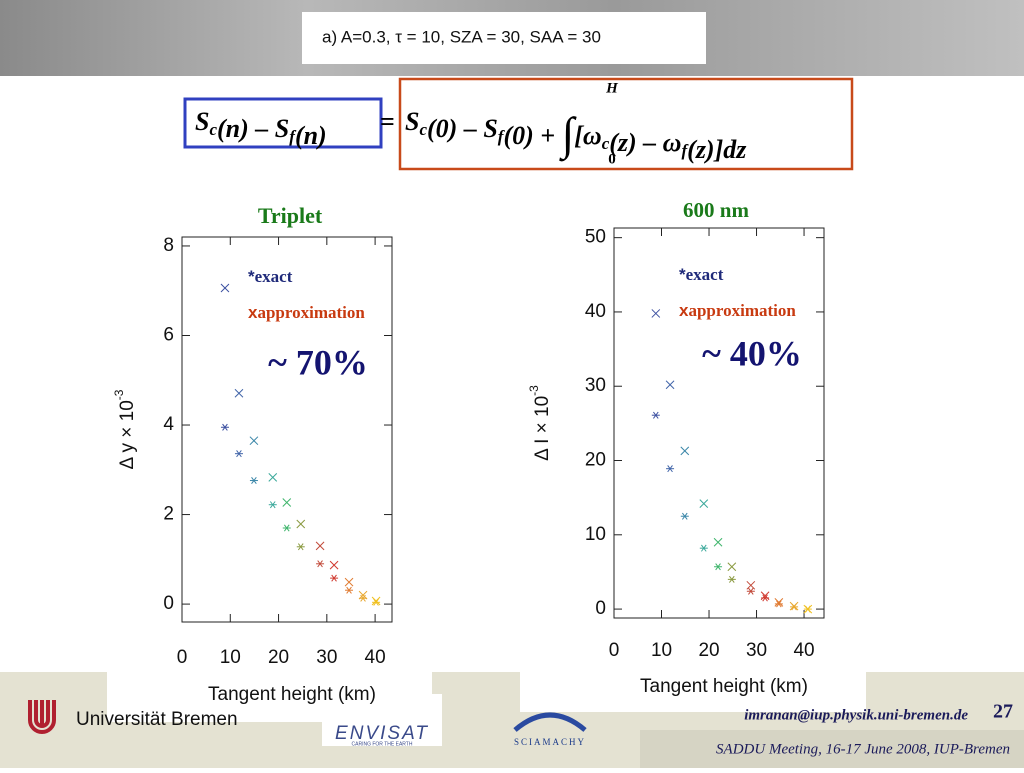 The width and height of the screenshot is (1024, 773). Describe the element at coordinates (595, 385) in the screenshot. I see `y-tick-label: 30` at that location.